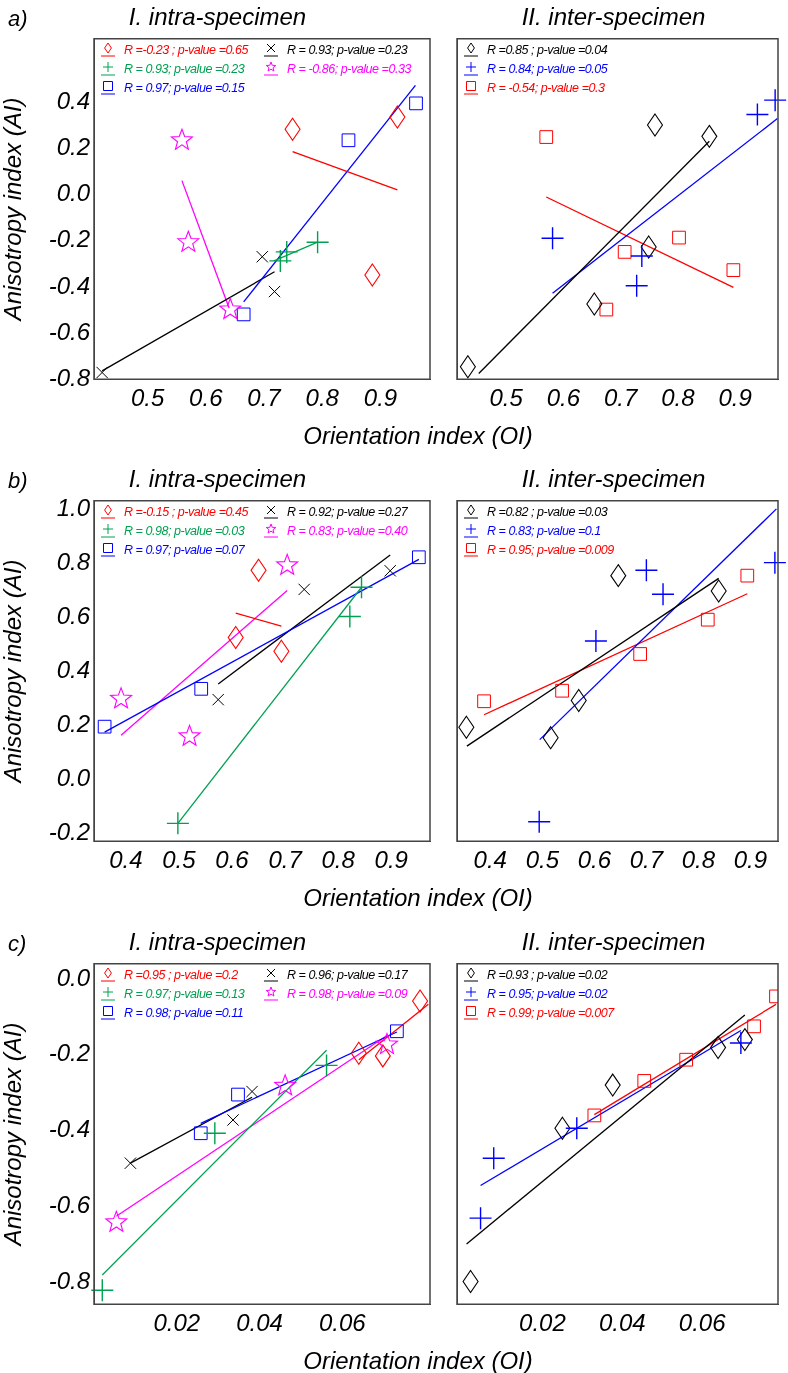 This screenshot has width=788, height=1373. Describe the element at coordinates (547, 975) in the screenshot. I see `legend-label: R =0.93 ; p-value =0.02` at that location.